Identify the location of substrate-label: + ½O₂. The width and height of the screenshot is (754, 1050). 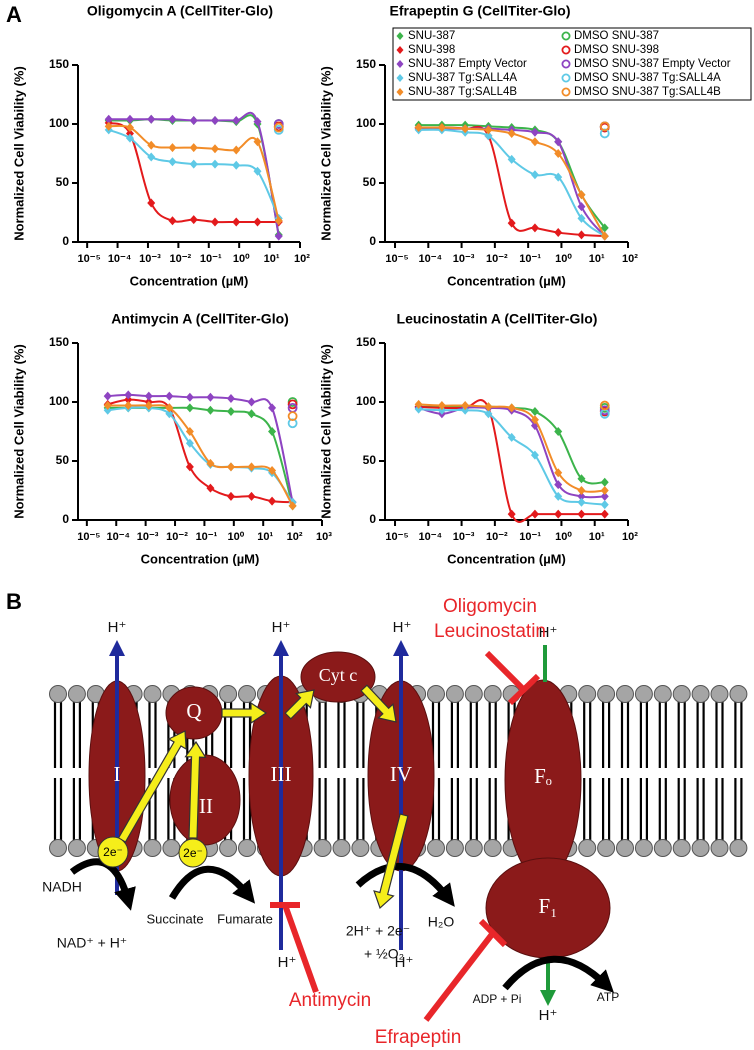
(384, 954).